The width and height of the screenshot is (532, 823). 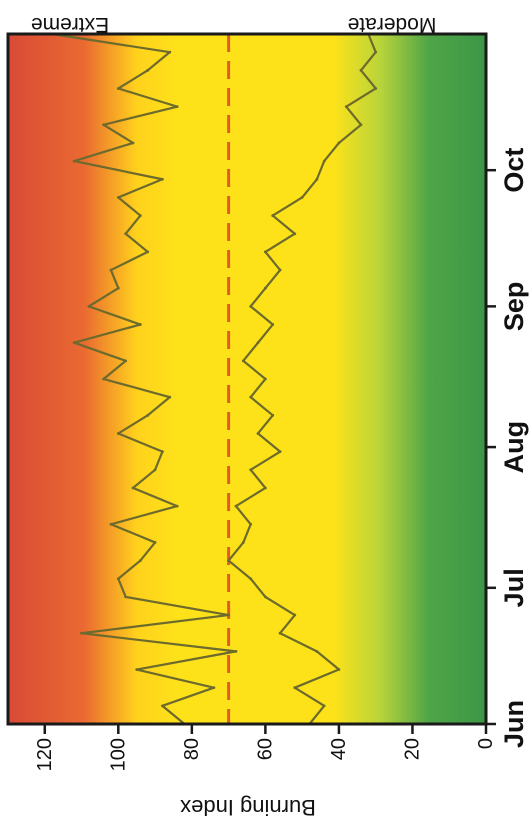 I want to click on y-tick-label-6: 120, so click(x=45, y=754).